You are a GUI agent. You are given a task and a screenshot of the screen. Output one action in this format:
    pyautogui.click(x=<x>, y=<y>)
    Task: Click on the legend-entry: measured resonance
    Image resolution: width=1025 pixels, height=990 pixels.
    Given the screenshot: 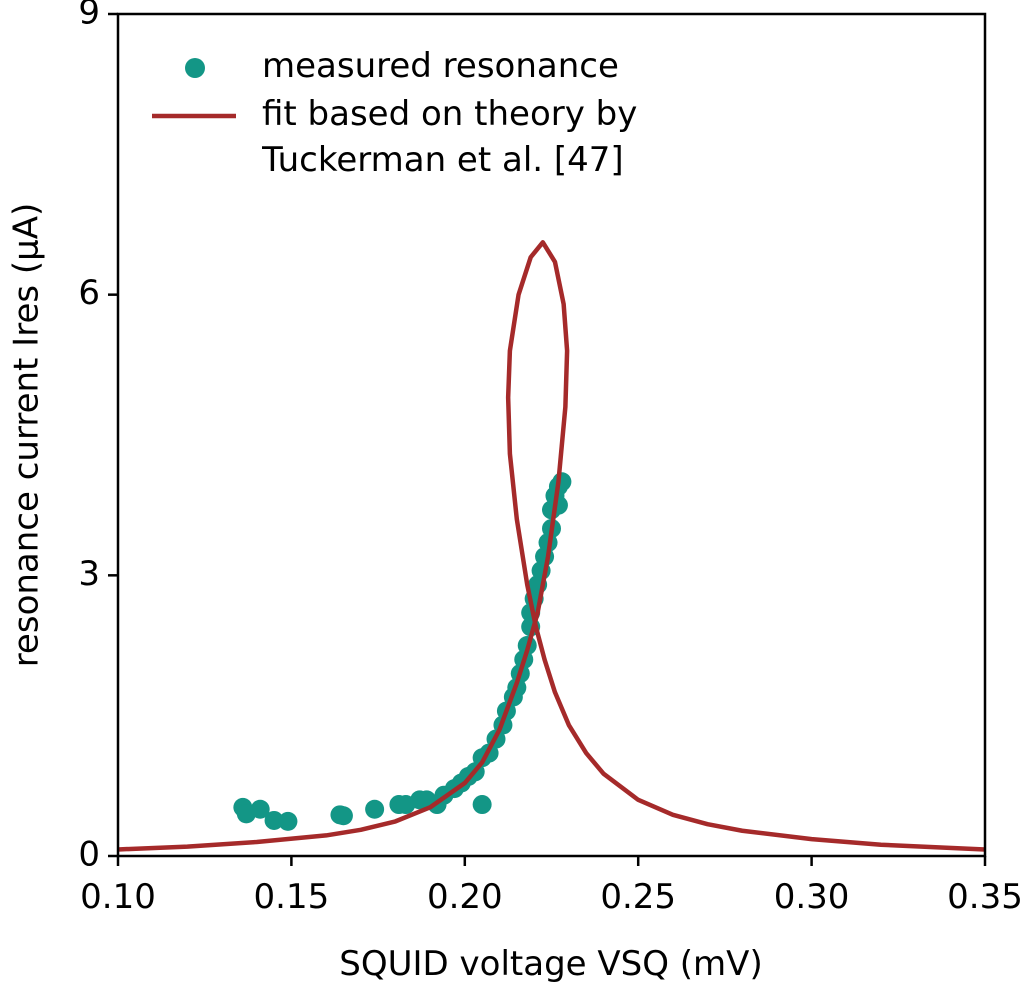 What is the action you would take?
    pyautogui.click(x=440, y=66)
    